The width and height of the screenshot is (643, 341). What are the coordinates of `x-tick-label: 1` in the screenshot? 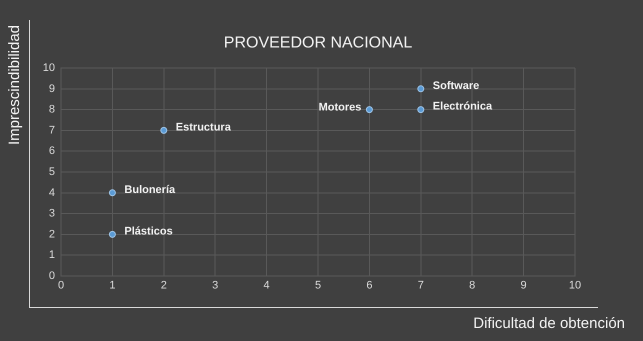 It's located at (112, 286).